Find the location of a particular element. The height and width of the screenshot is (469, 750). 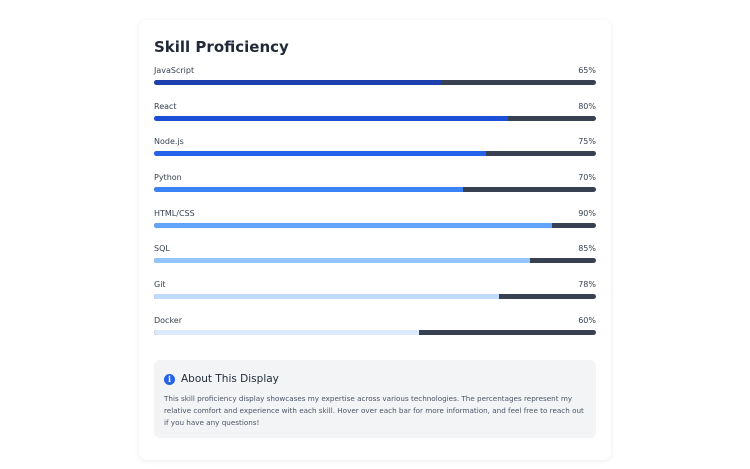

skill-percent: 60% is located at coordinates (587, 320).